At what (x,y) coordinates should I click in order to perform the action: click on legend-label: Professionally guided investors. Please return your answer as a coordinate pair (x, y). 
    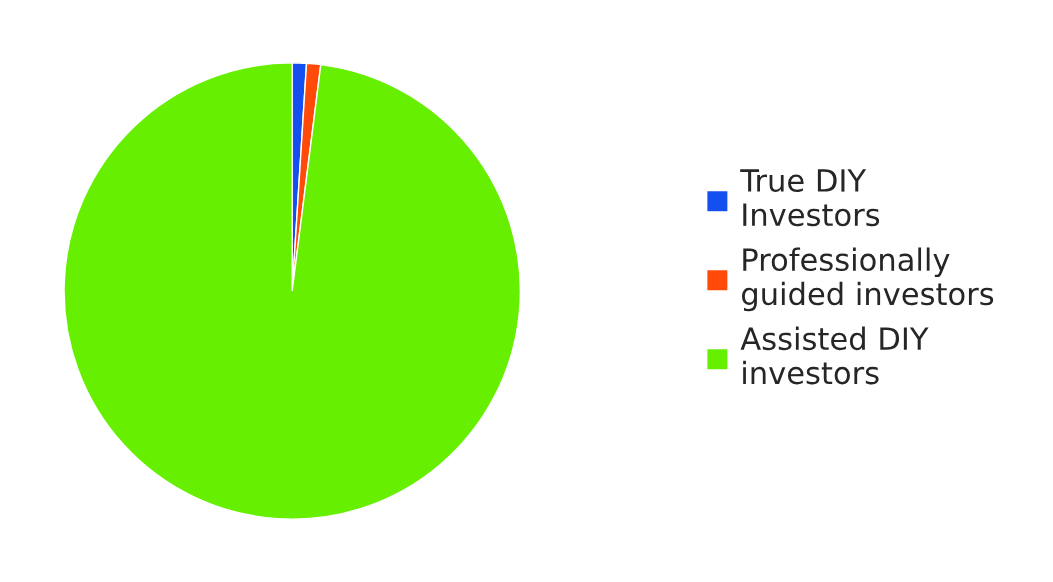
    Looking at the image, I should click on (867, 279).